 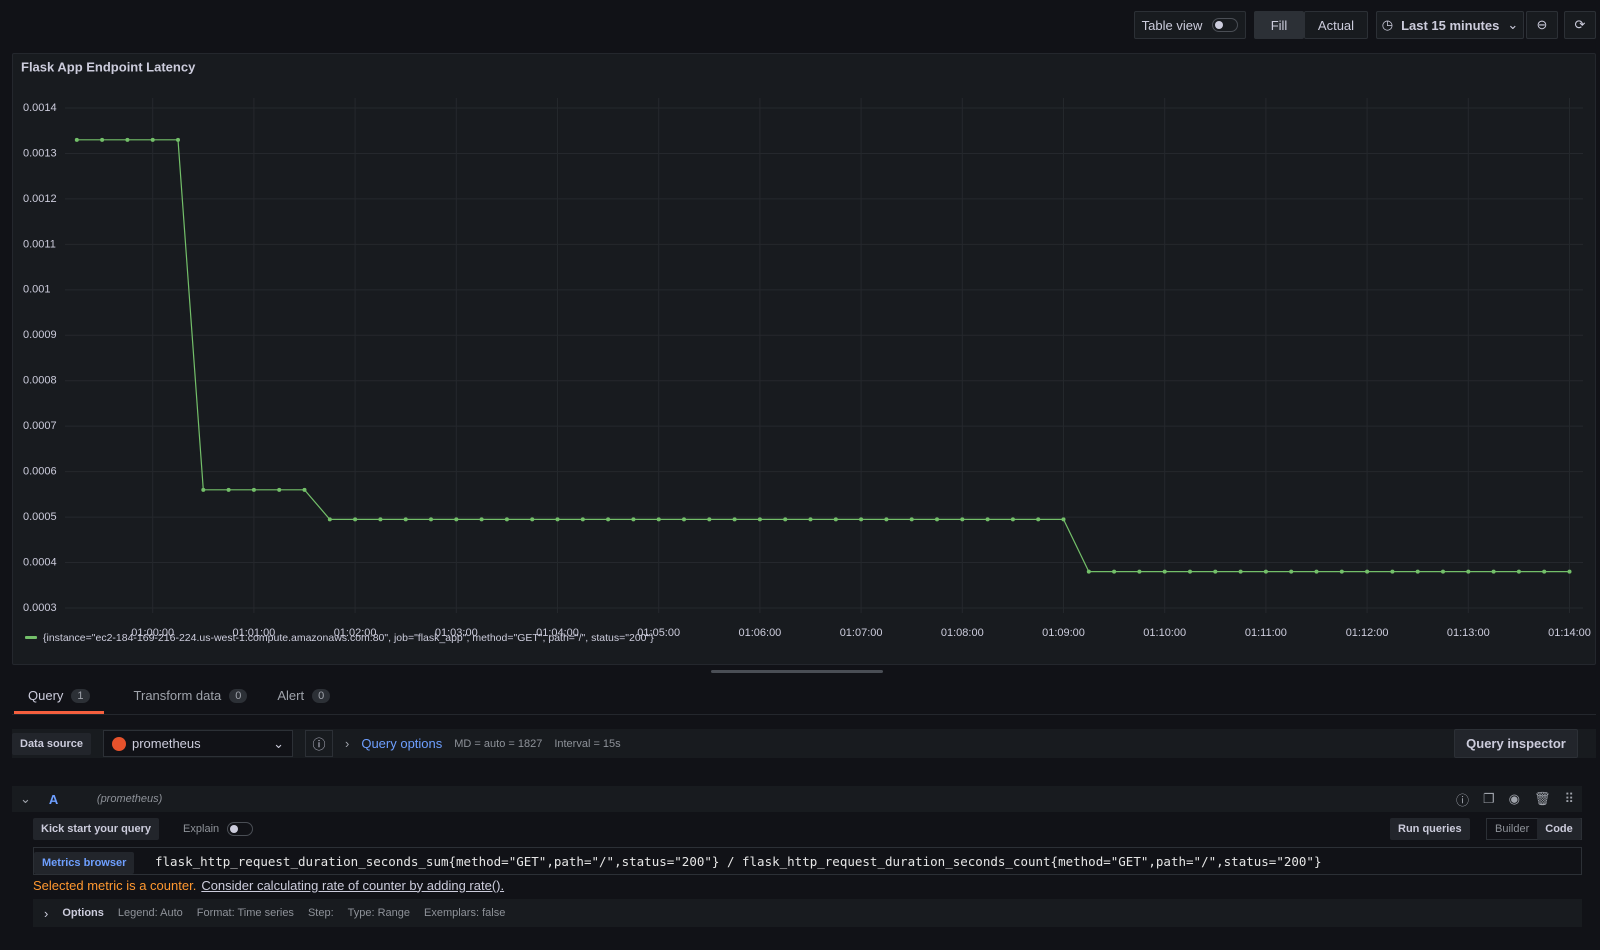 I want to click on x-tick-label: 01:10:00, so click(x=1164, y=633).